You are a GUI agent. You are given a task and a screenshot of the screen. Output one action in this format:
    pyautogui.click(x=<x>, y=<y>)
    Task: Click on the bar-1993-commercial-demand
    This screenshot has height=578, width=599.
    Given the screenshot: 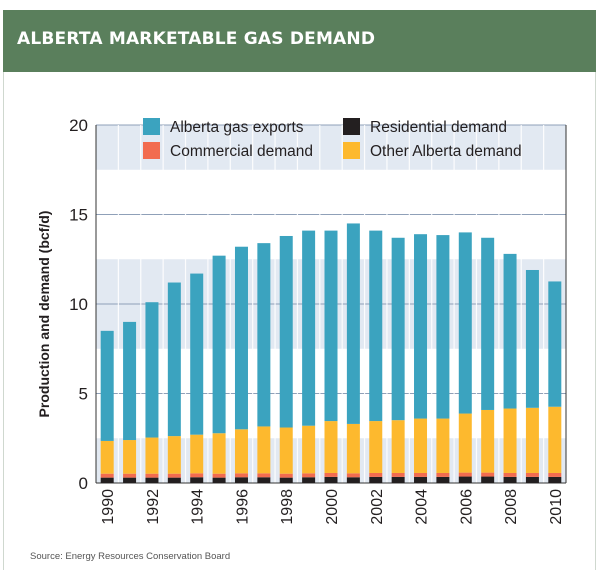 What is the action you would take?
    pyautogui.click(x=174, y=475)
    